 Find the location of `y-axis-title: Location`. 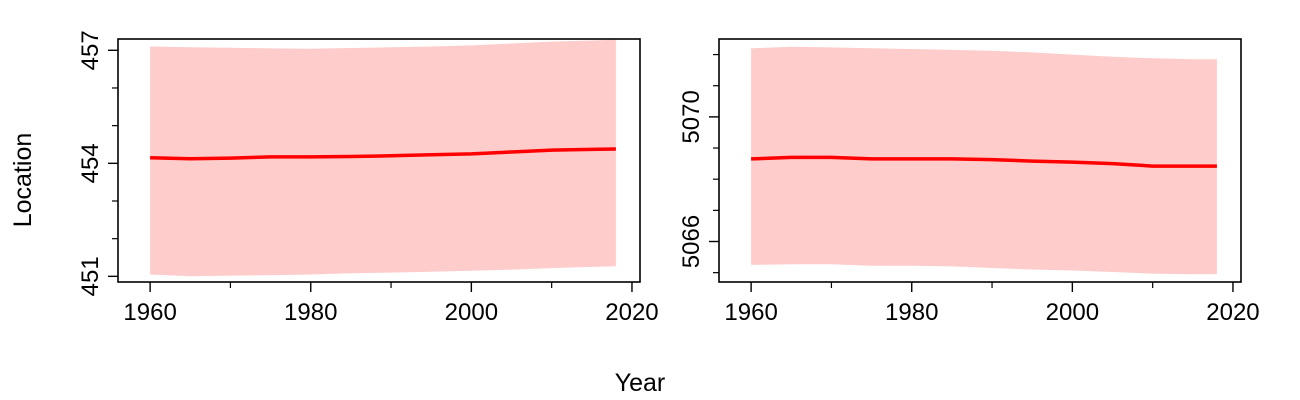

y-axis-title: Location is located at coordinates (23, 180).